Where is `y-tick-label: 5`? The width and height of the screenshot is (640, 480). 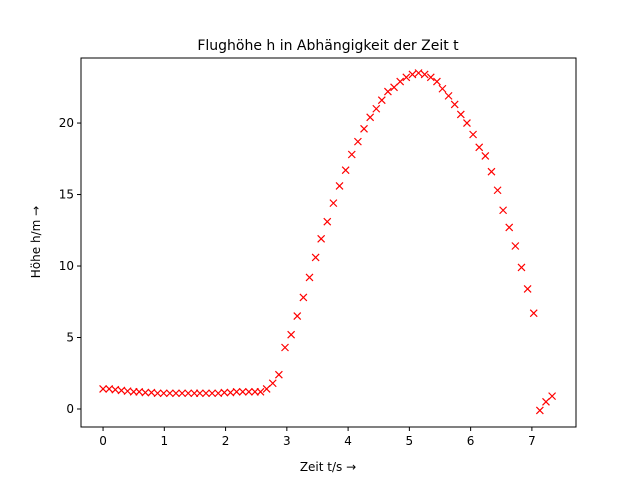 y-tick-label: 5 is located at coordinates (70, 338).